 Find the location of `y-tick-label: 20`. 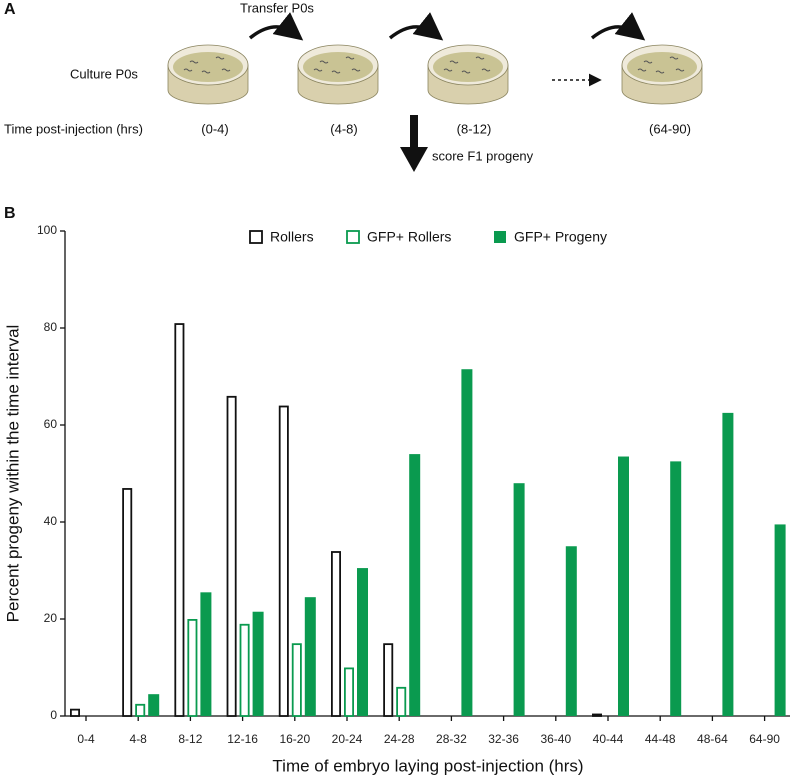

y-tick-label: 20 is located at coordinates (51, 618).